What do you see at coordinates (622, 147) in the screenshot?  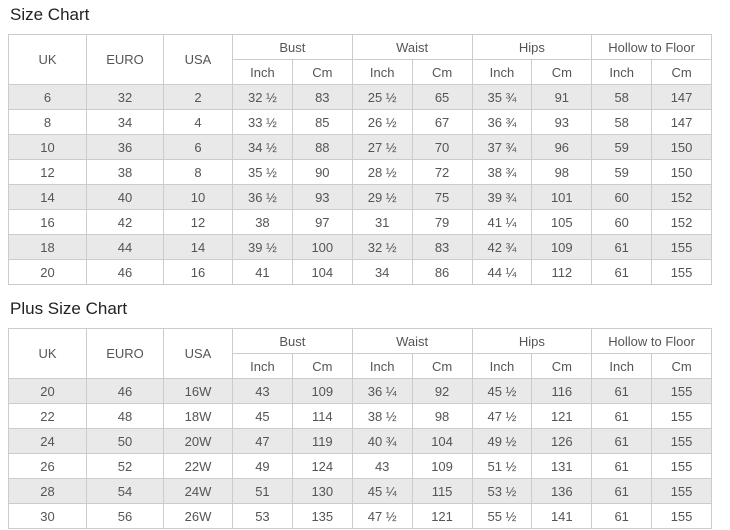 I see `cell: 59` at bounding box center [622, 147].